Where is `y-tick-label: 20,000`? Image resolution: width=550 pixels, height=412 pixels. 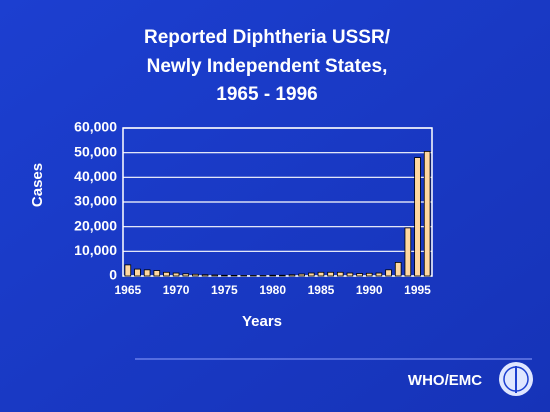 y-tick-label: 20,000 is located at coordinates (95, 225).